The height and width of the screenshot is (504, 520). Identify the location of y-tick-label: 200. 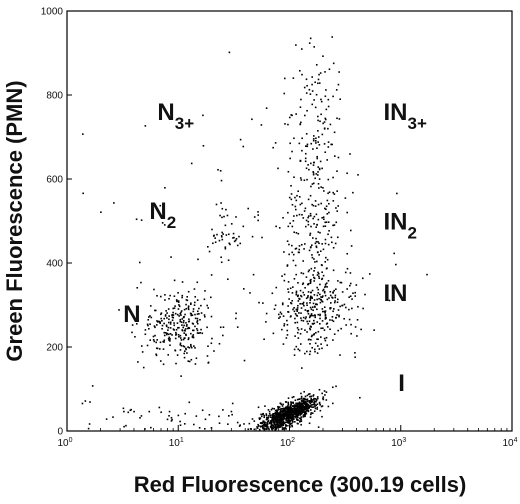
(54, 348).